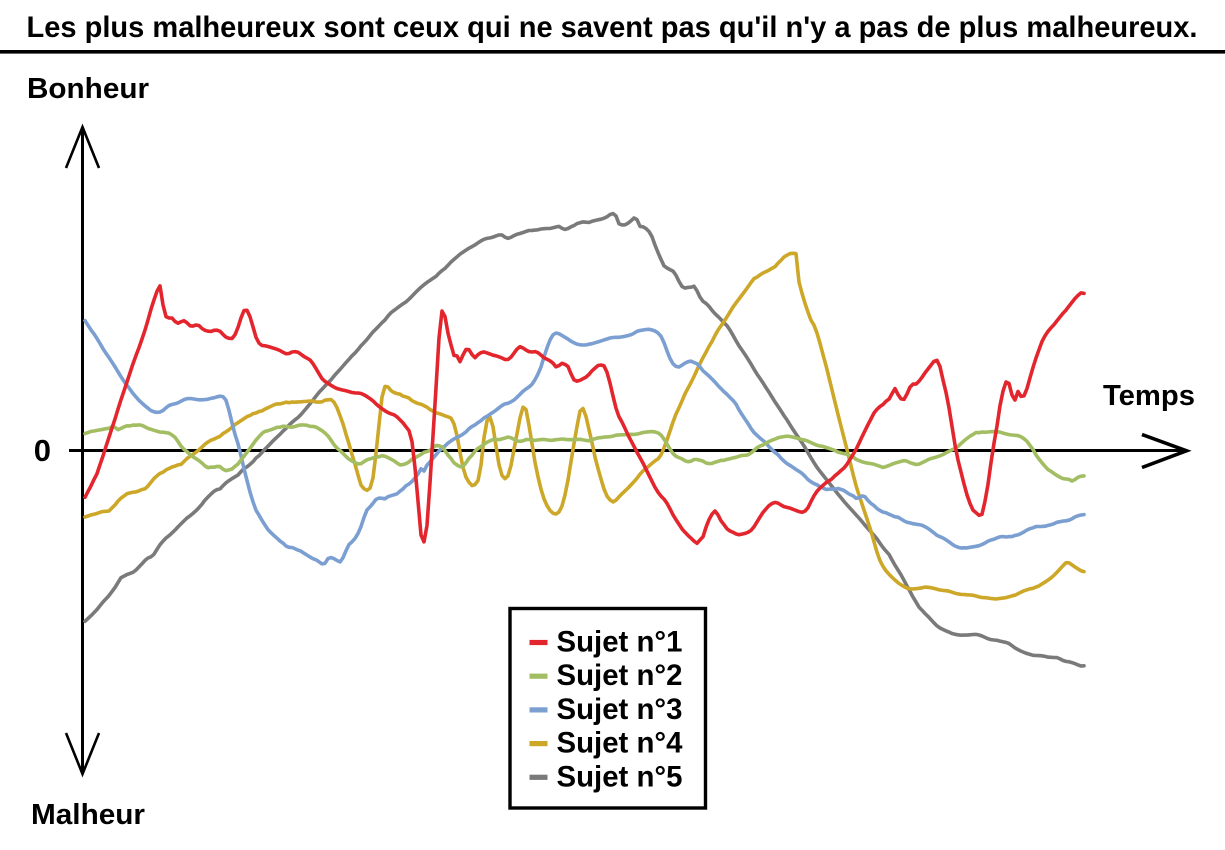 The width and height of the screenshot is (1225, 850). I want to click on svg-text: Bonheur, so click(88, 89).